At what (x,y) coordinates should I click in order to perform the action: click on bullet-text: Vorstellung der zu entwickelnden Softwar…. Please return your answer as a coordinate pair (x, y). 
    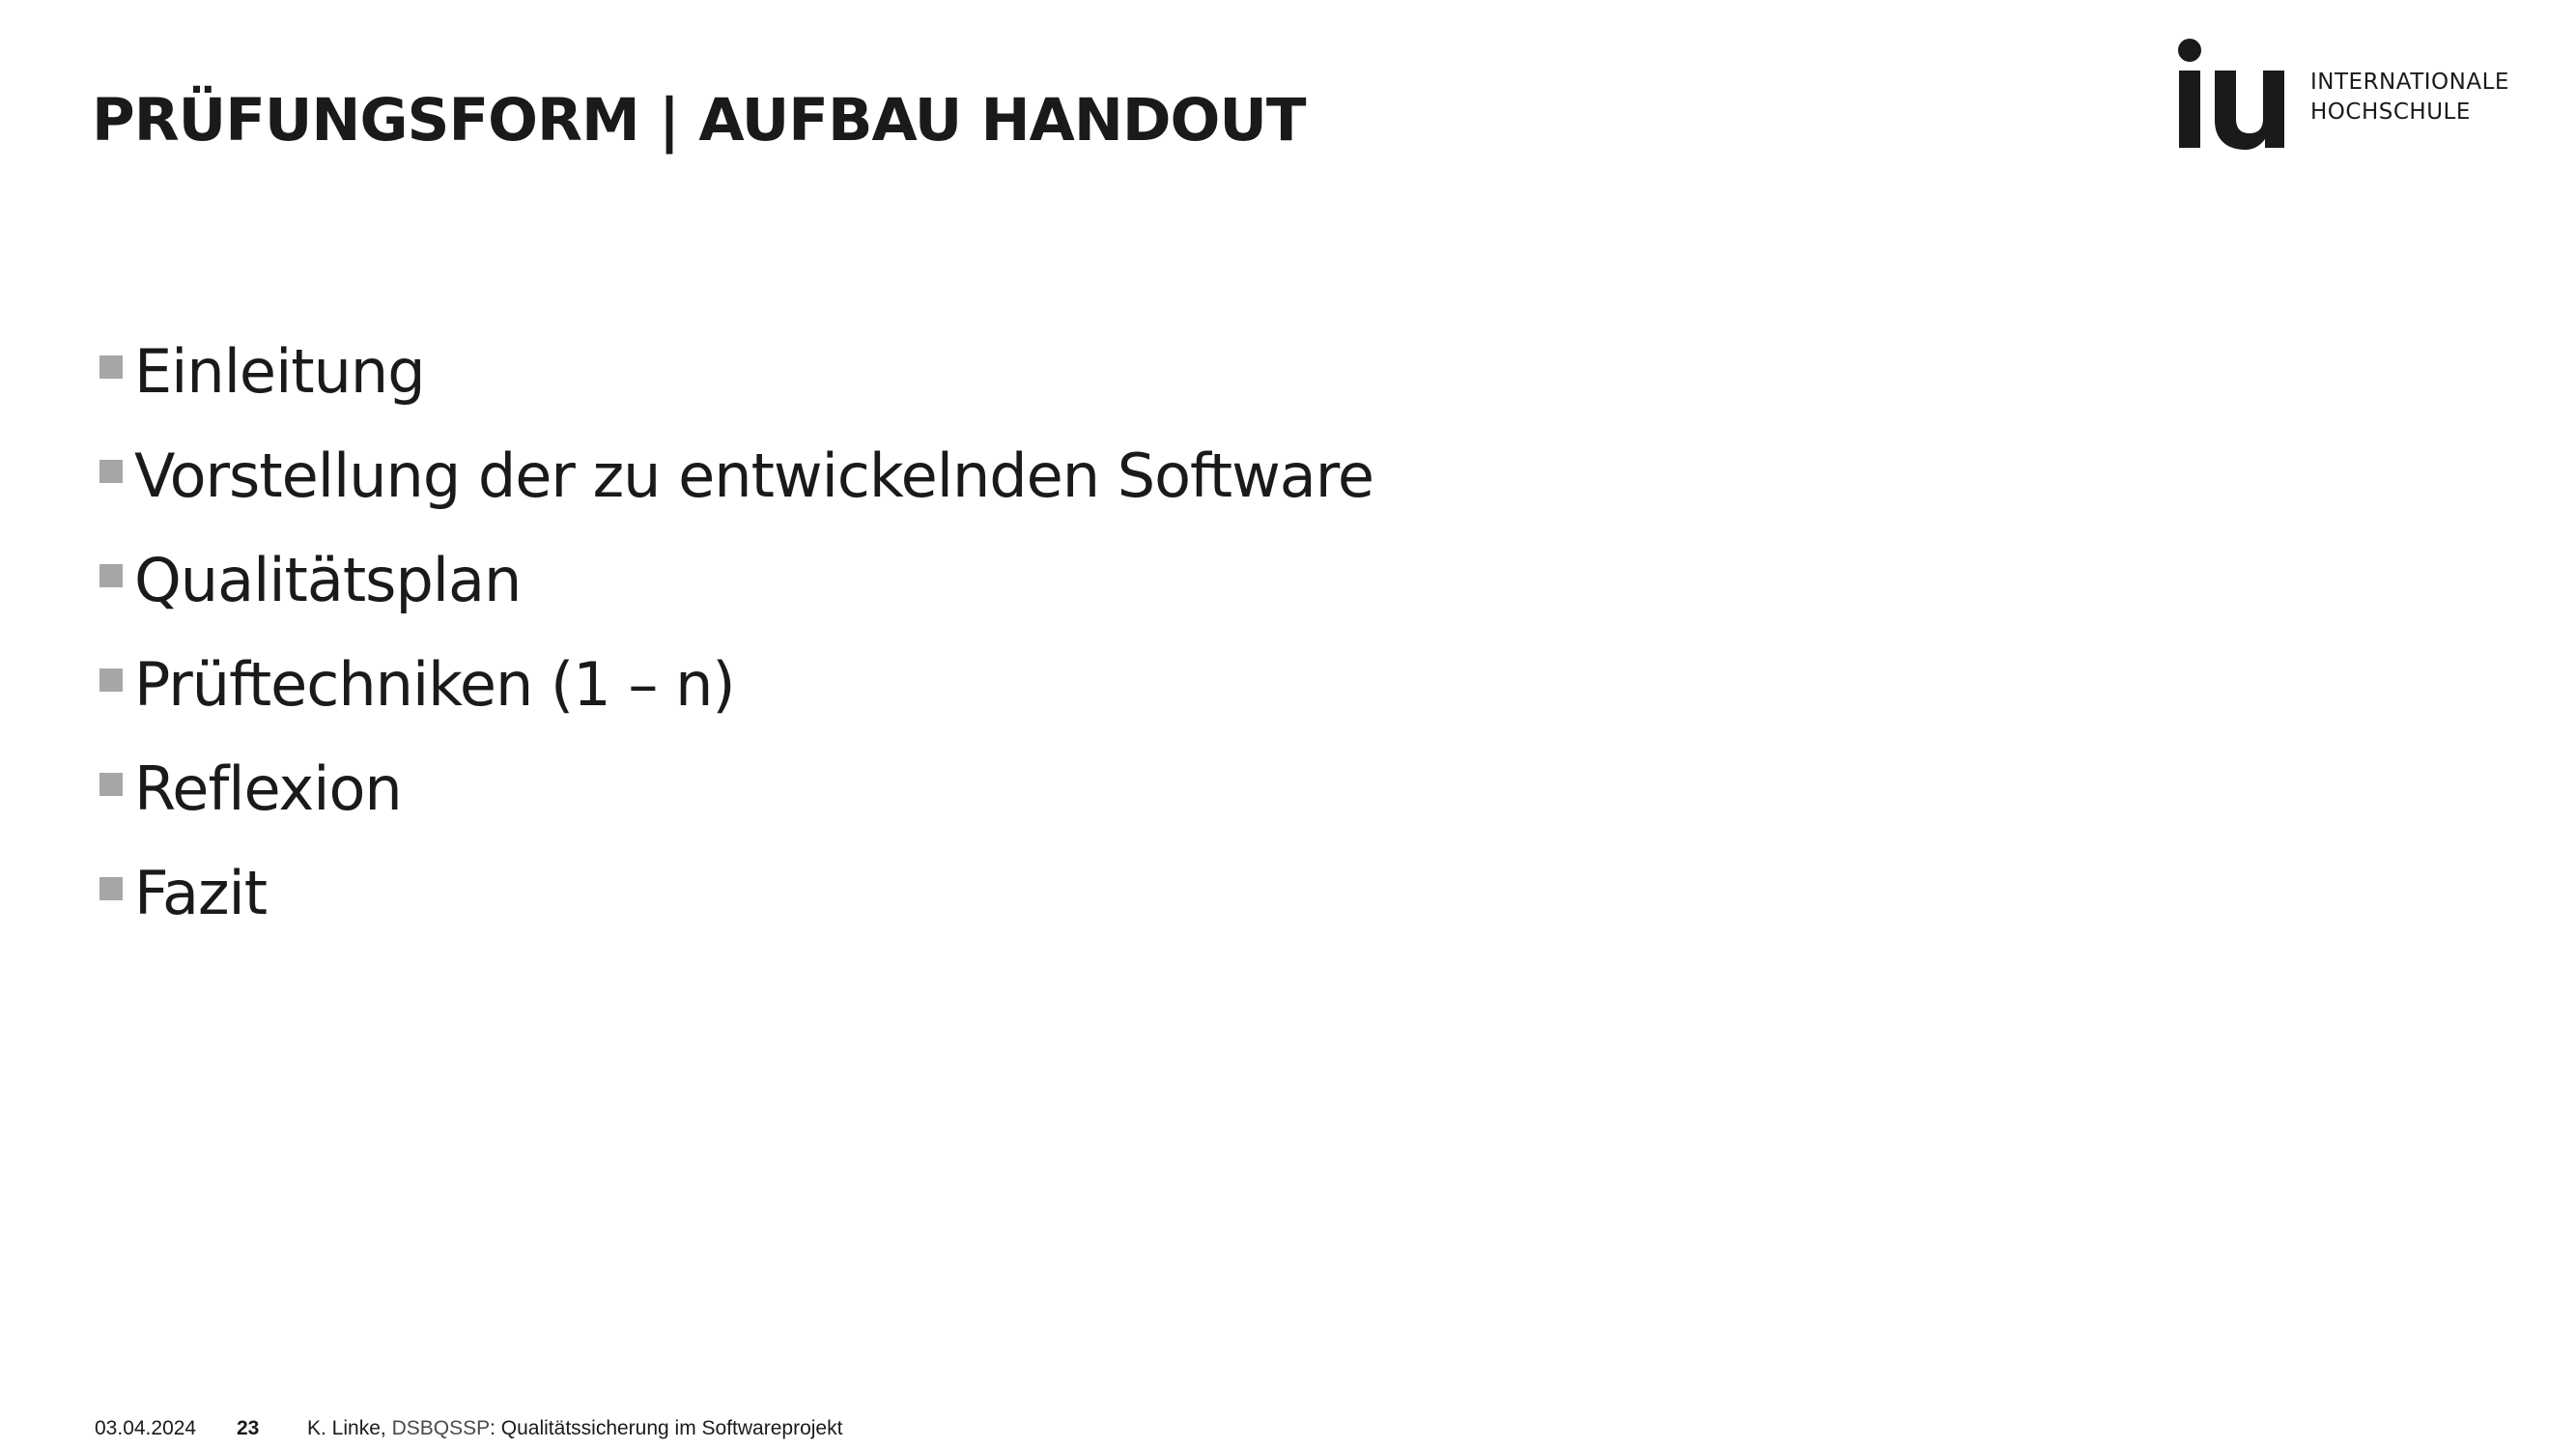
    Looking at the image, I should click on (754, 475).